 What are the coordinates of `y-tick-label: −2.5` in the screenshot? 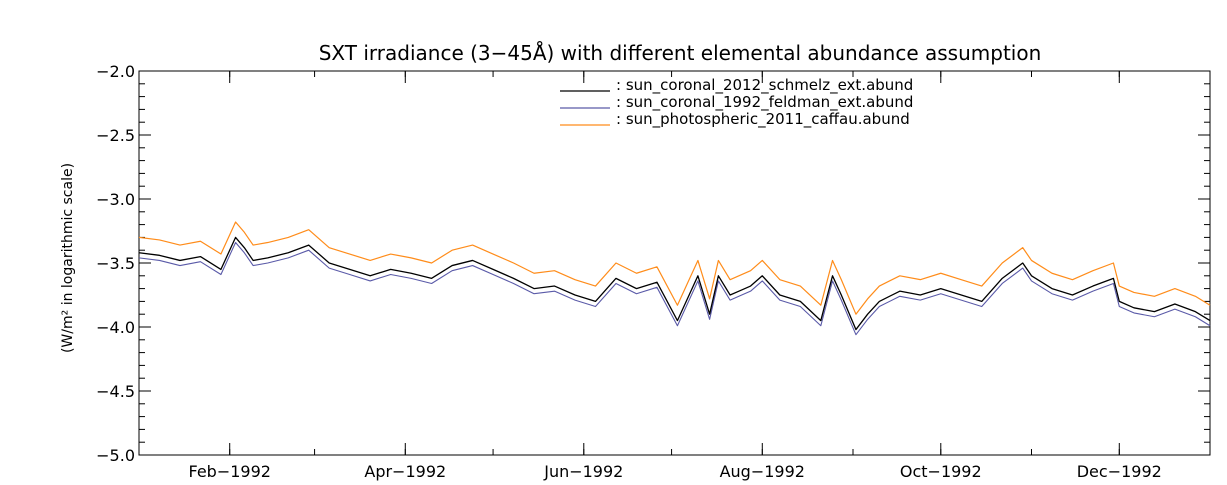 It's located at (115, 135).